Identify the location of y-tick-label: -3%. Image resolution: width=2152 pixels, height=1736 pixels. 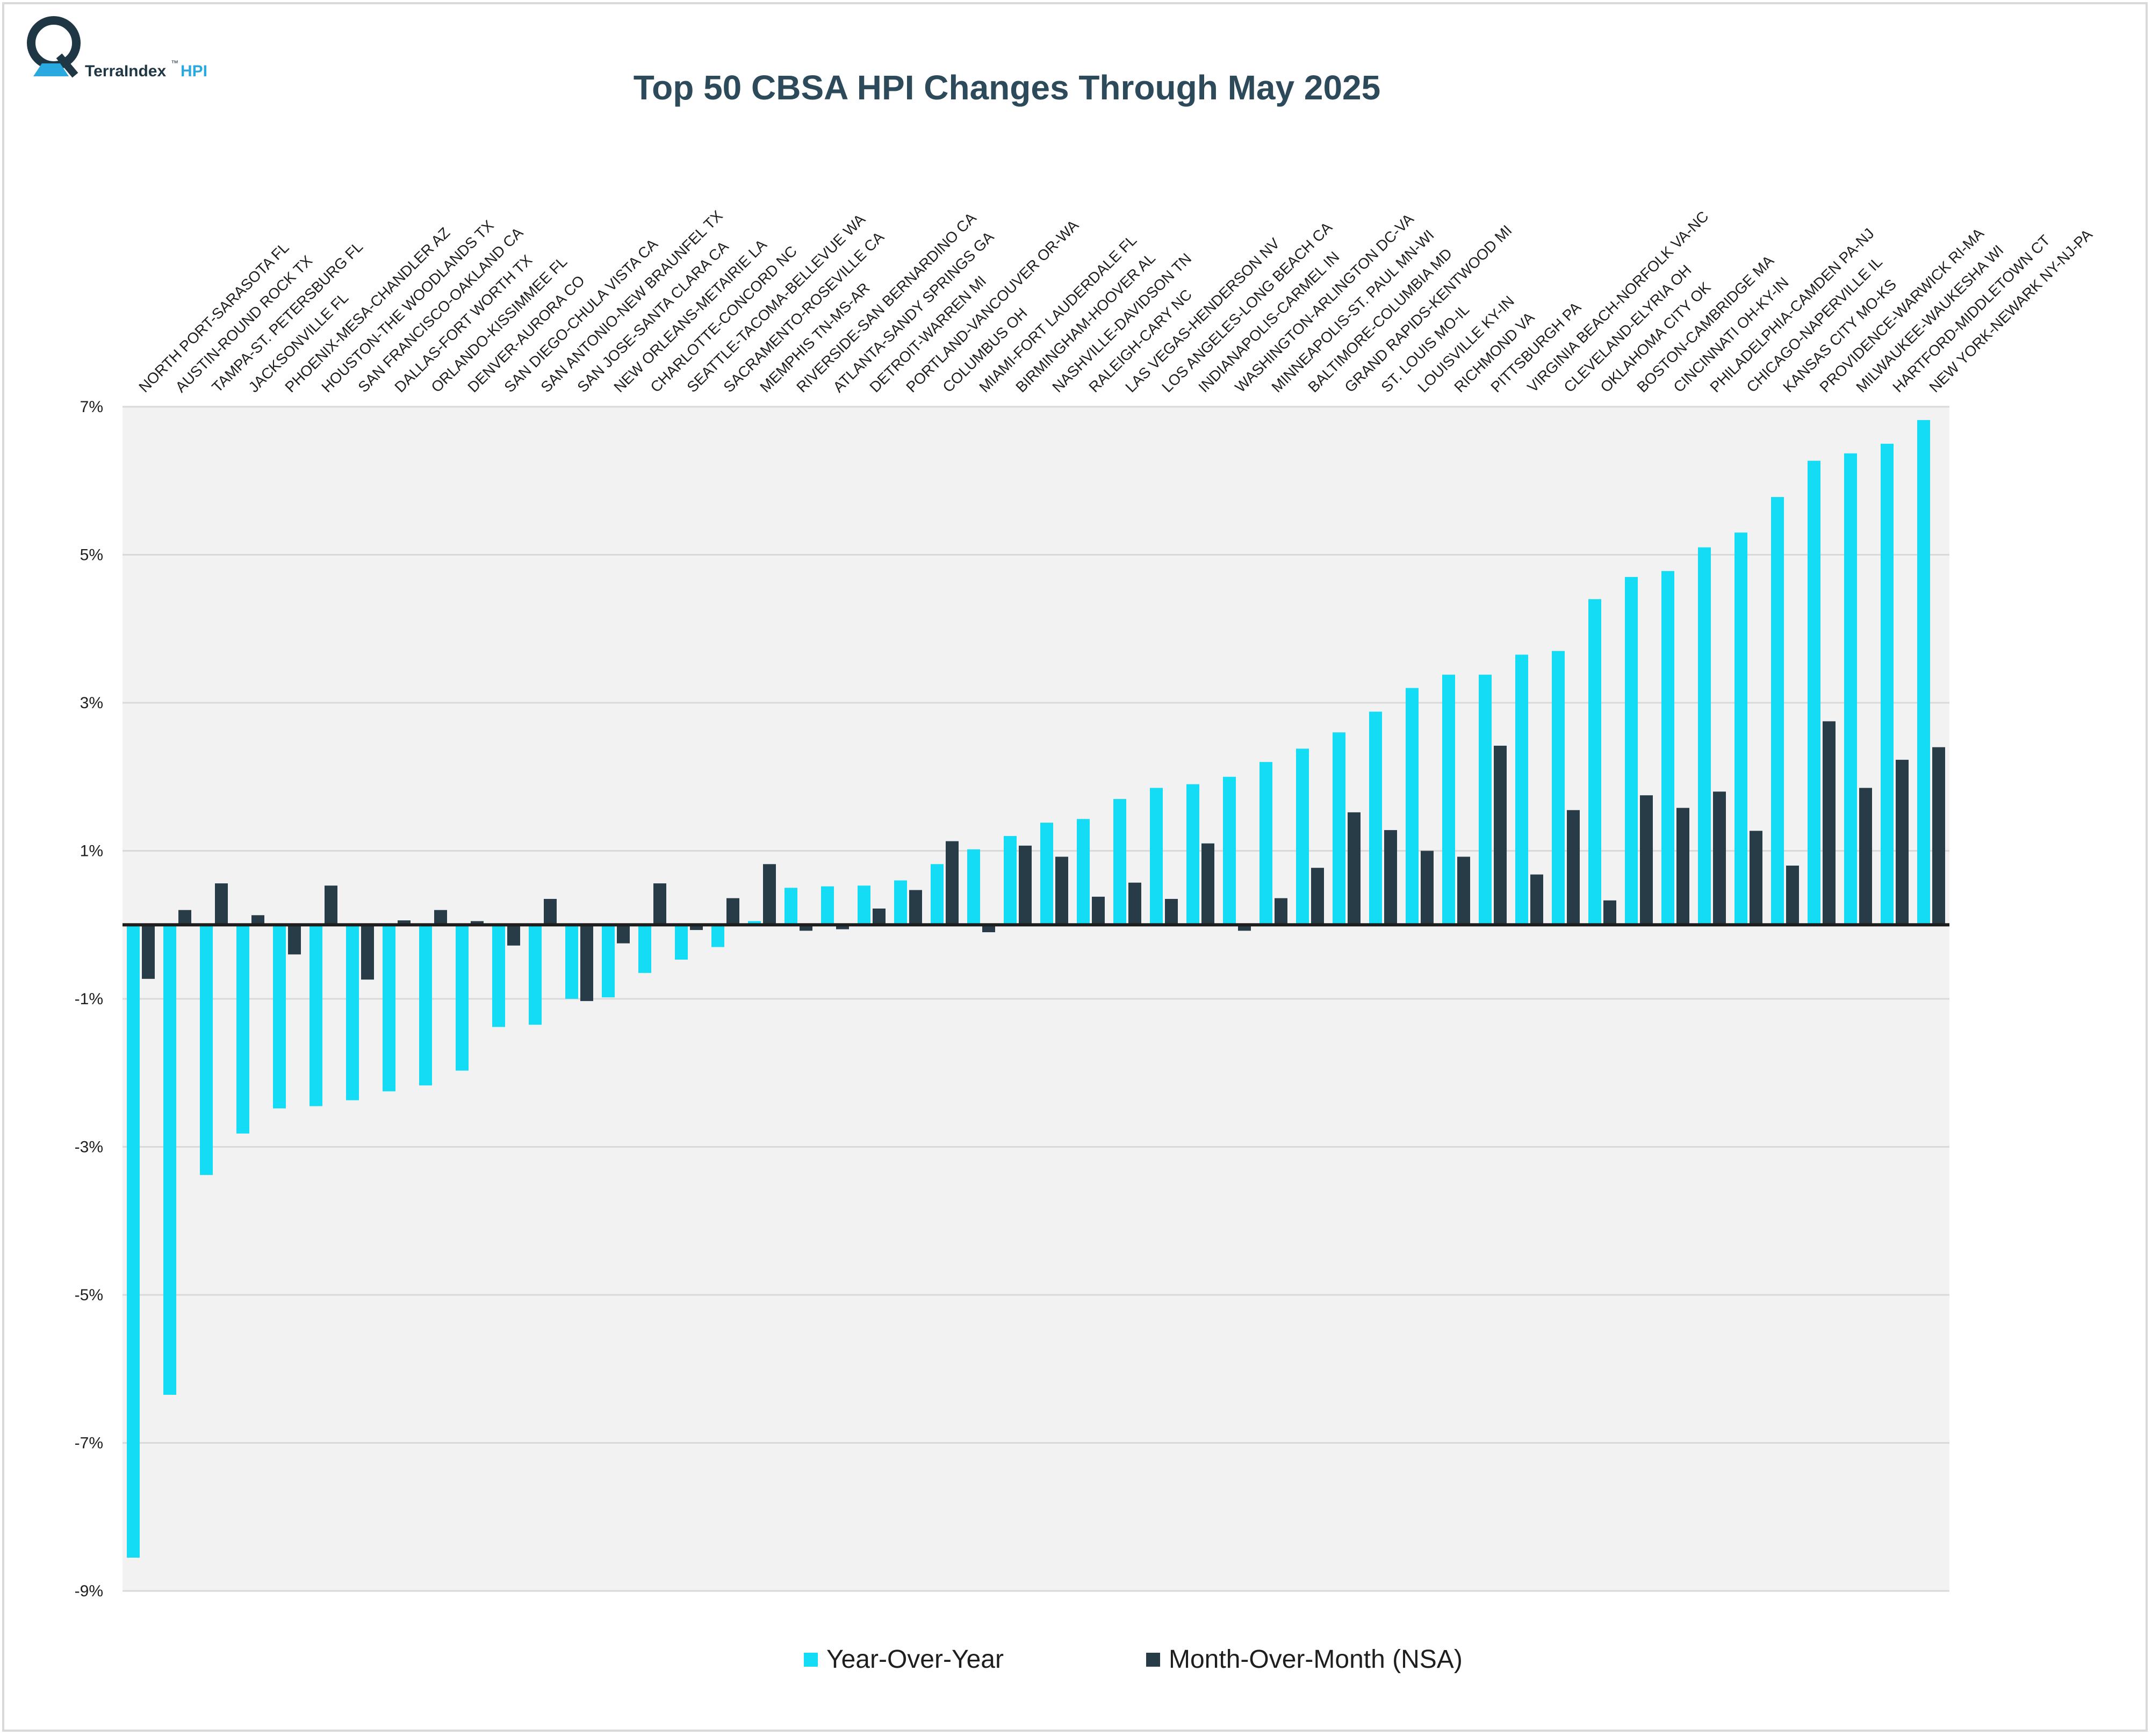
(89, 1147).